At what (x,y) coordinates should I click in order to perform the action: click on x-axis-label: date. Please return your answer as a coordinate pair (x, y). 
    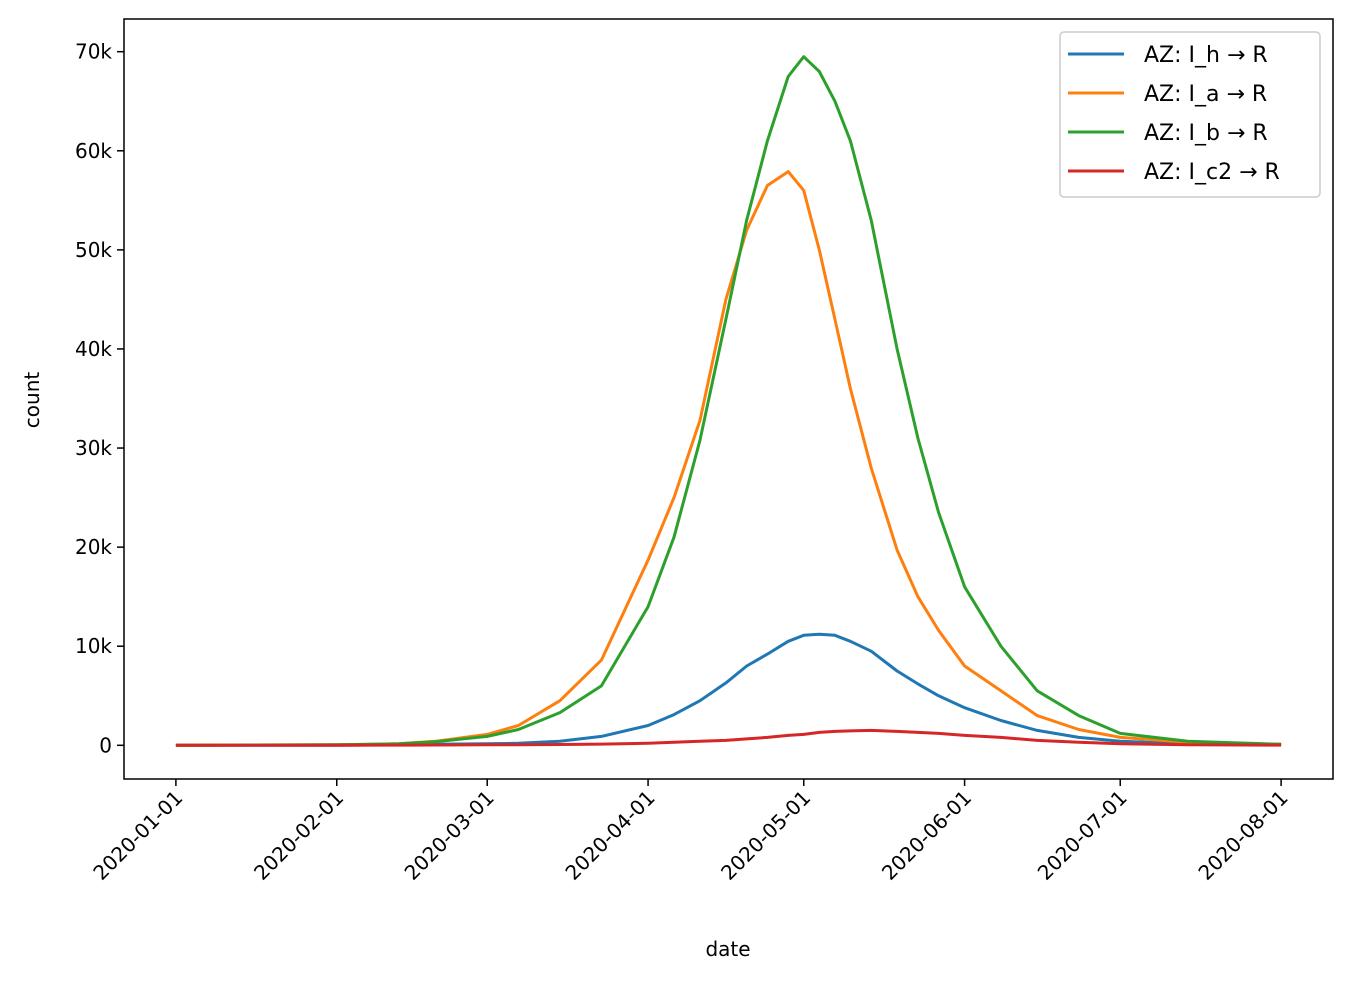
    Looking at the image, I should click on (727, 949).